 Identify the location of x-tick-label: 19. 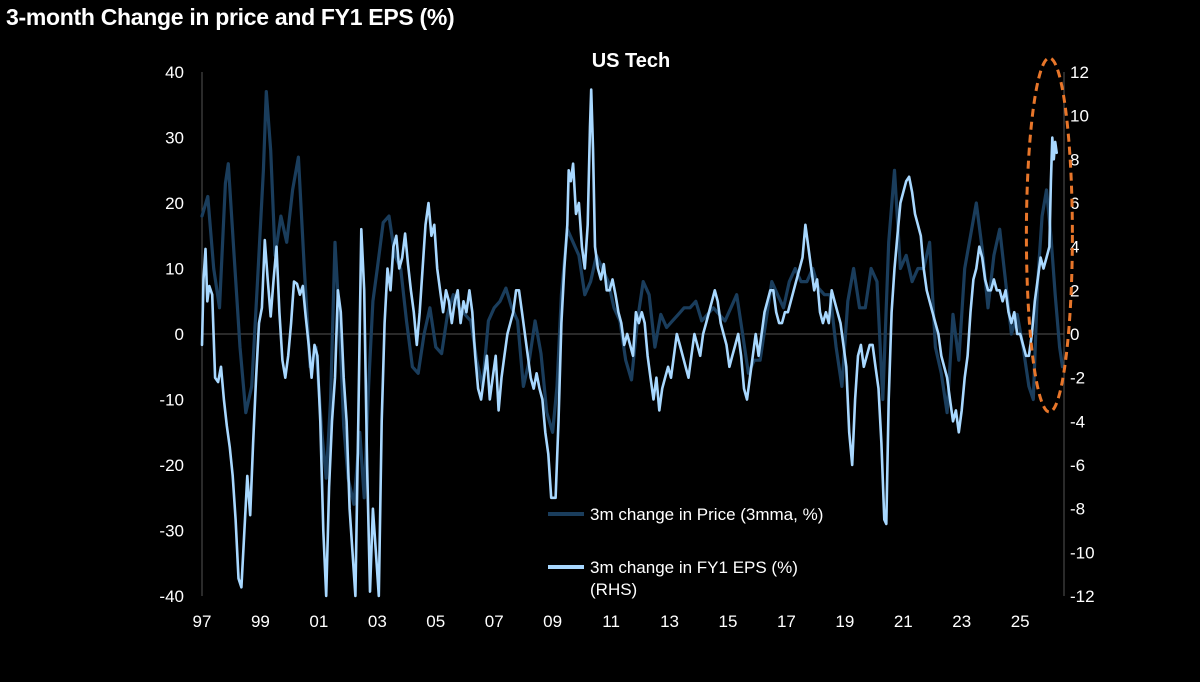
(844, 621).